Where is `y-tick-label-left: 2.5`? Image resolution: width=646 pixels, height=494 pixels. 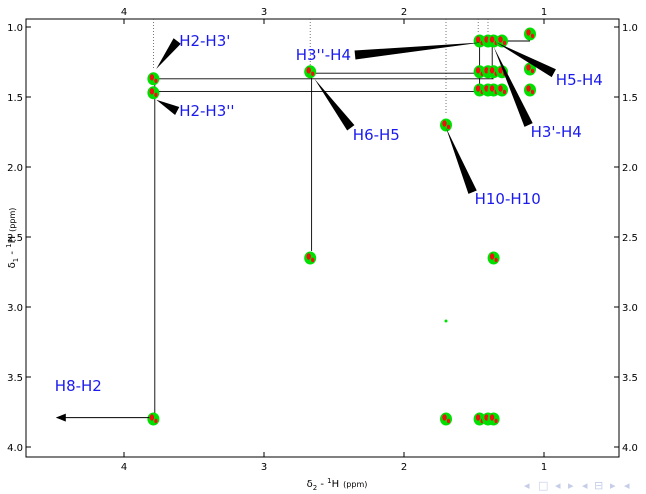 y-tick-label-left: 2.5 is located at coordinates (15, 238).